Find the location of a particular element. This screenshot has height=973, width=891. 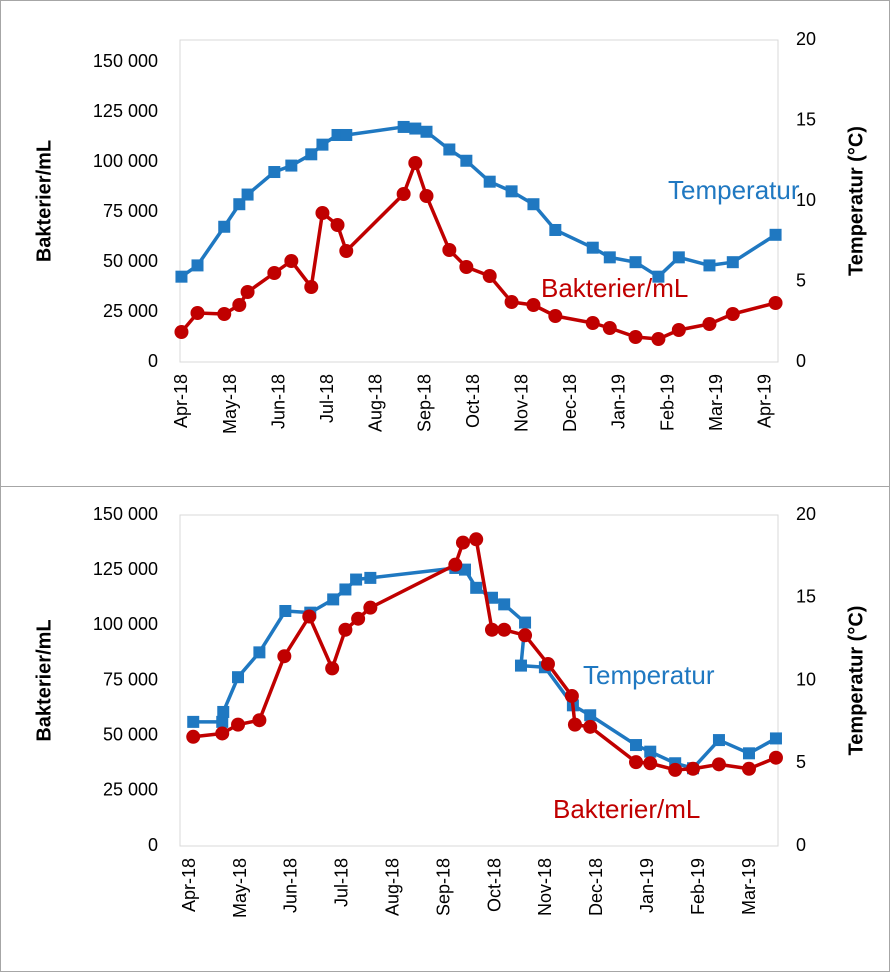

y-tick-label: 50 000 is located at coordinates (130, 734).